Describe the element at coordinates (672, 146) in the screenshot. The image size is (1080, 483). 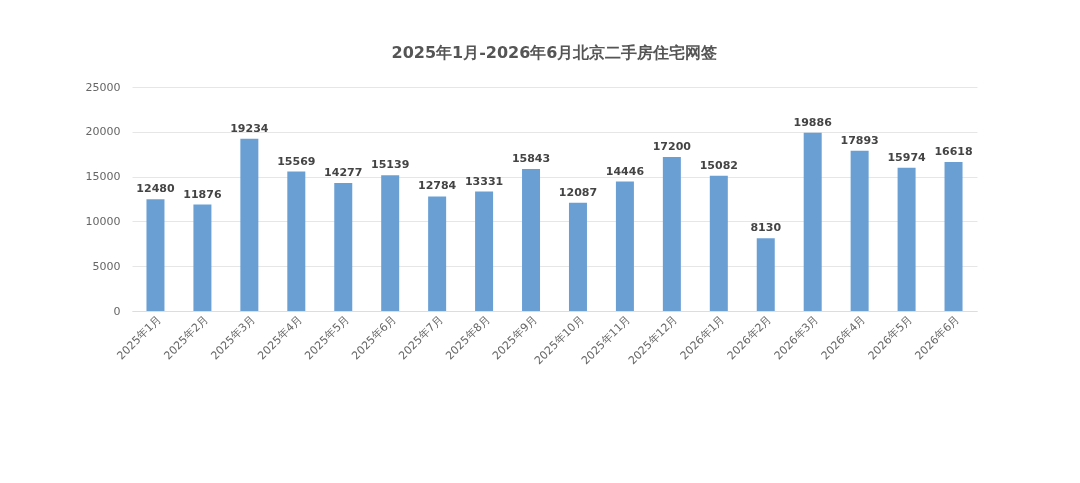
I see `data-label: 17200` at that location.